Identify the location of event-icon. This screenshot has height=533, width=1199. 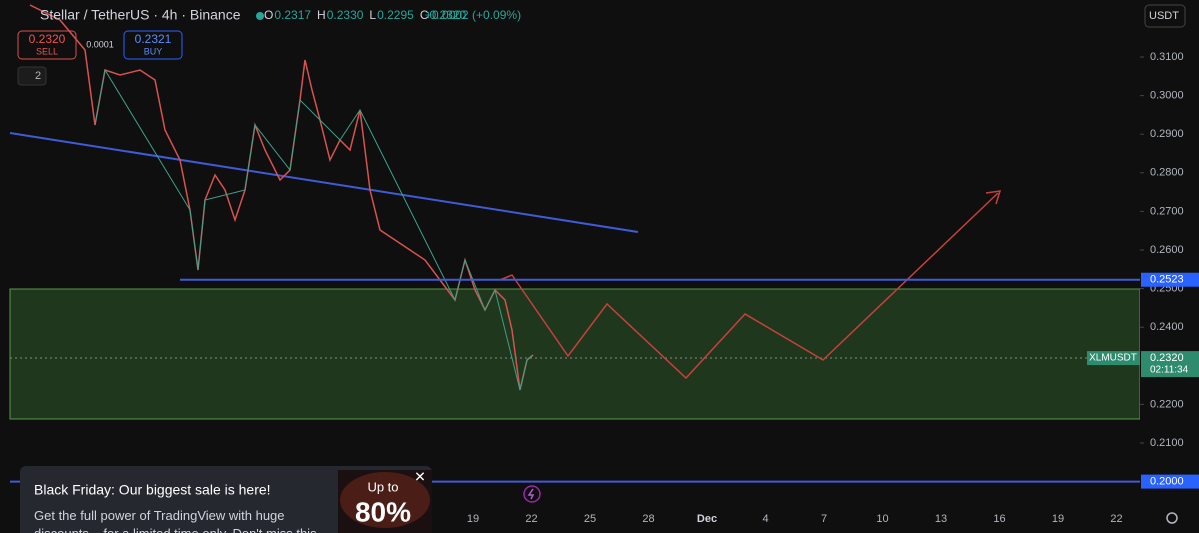
(532, 494).